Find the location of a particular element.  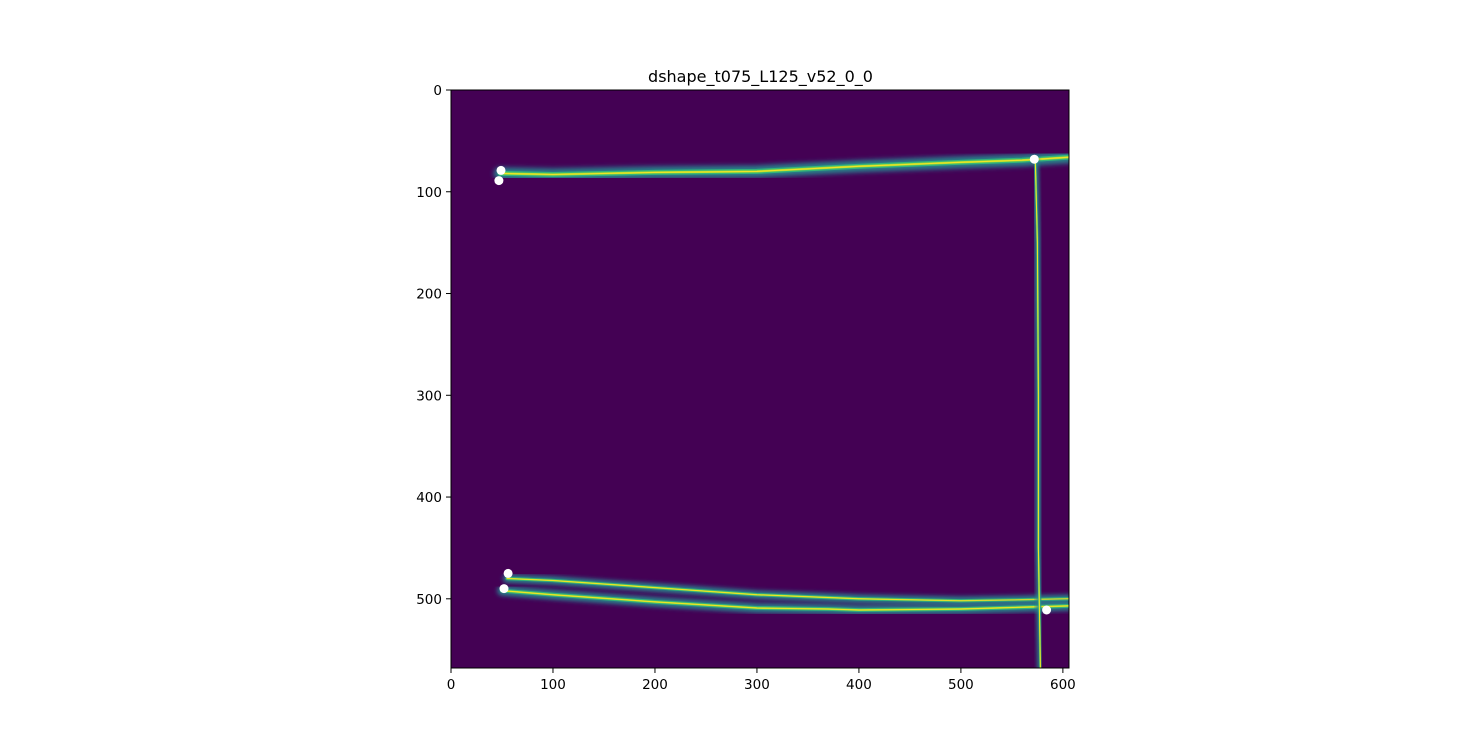

x-tick-label-200: 200 is located at coordinates (655, 685).